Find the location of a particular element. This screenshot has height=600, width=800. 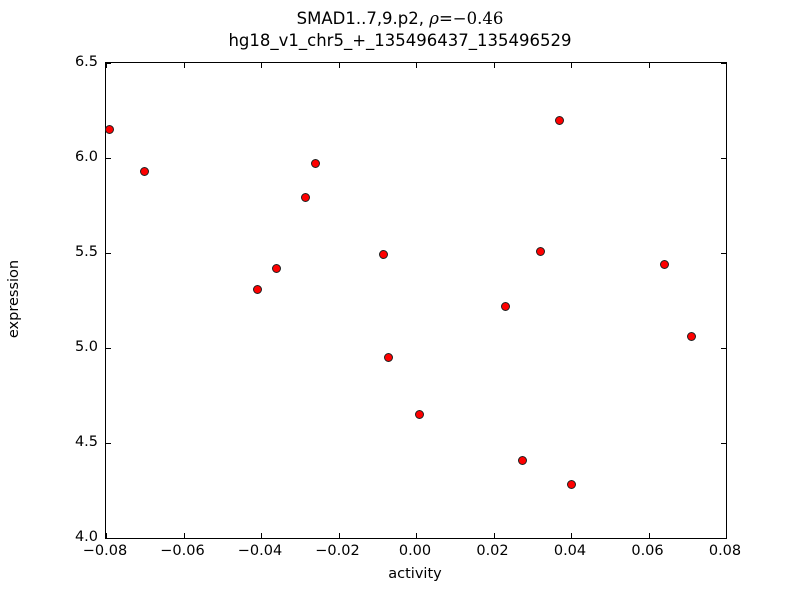

y-axis-tick-label: 6.0 is located at coordinates (86, 157).